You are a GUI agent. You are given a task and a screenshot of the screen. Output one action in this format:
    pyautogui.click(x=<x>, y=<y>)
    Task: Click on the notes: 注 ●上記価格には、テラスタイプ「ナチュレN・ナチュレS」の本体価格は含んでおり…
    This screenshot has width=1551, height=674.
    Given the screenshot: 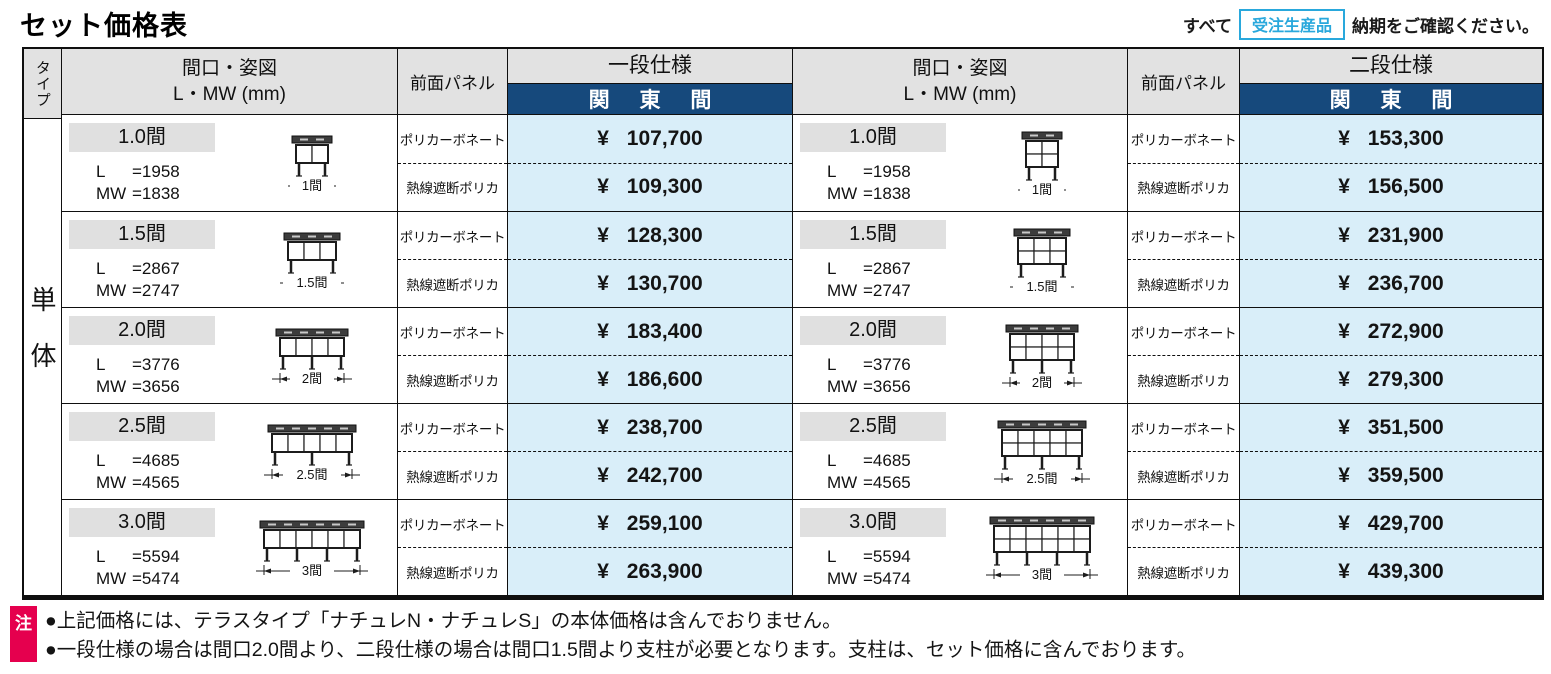 What is the action you would take?
    pyautogui.click(x=603, y=636)
    